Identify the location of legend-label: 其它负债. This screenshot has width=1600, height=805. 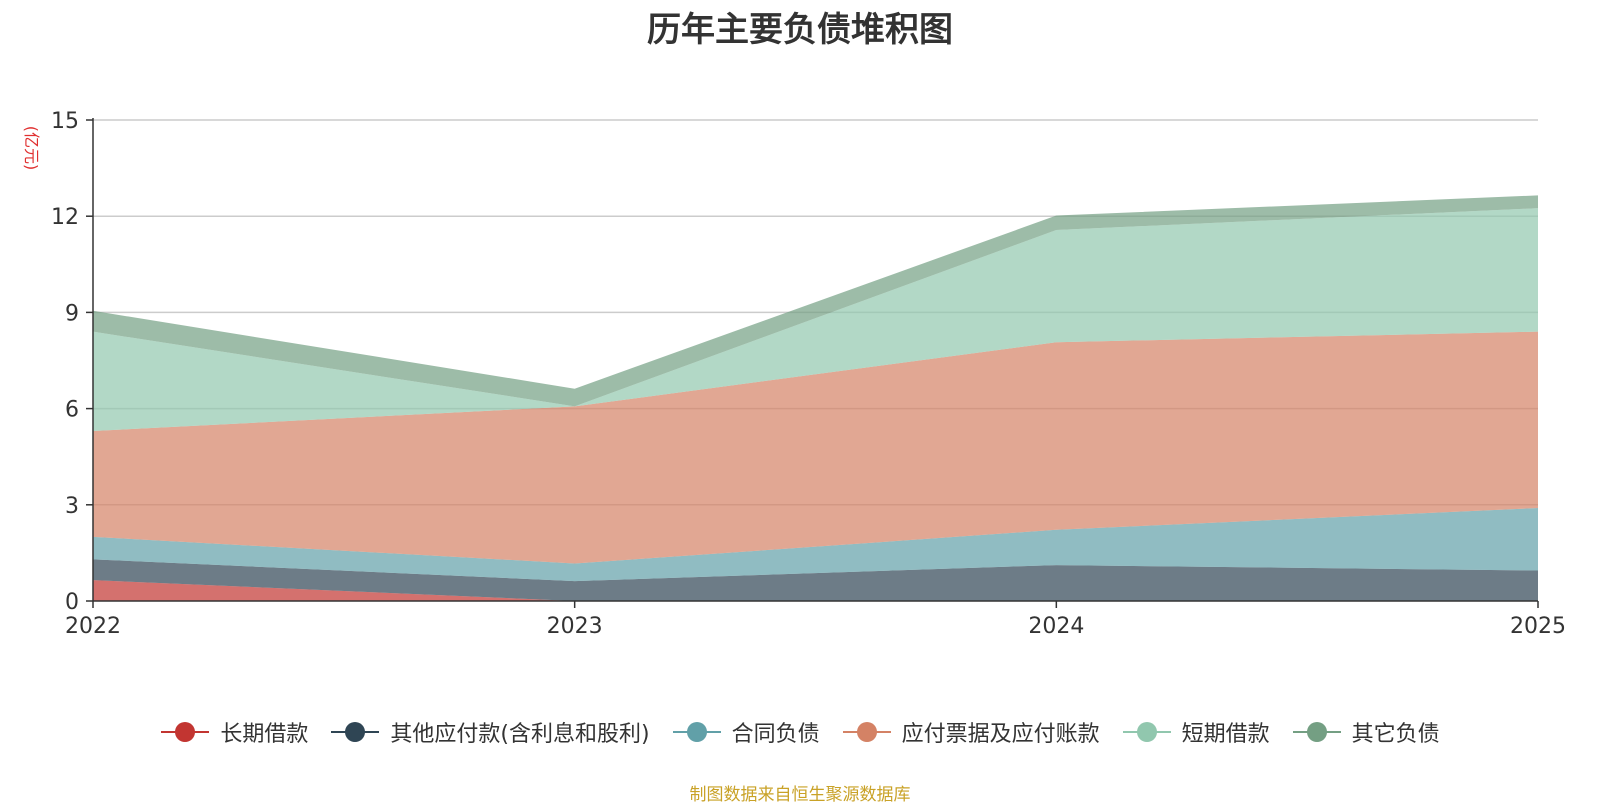
(1395, 734).